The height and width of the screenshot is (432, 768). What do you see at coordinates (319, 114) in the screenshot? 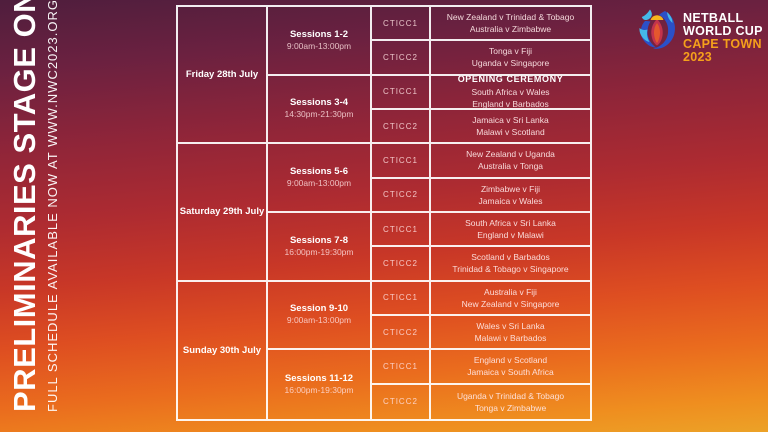
I see `session-time: 14:30pm-21:30pm` at bounding box center [319, 114].